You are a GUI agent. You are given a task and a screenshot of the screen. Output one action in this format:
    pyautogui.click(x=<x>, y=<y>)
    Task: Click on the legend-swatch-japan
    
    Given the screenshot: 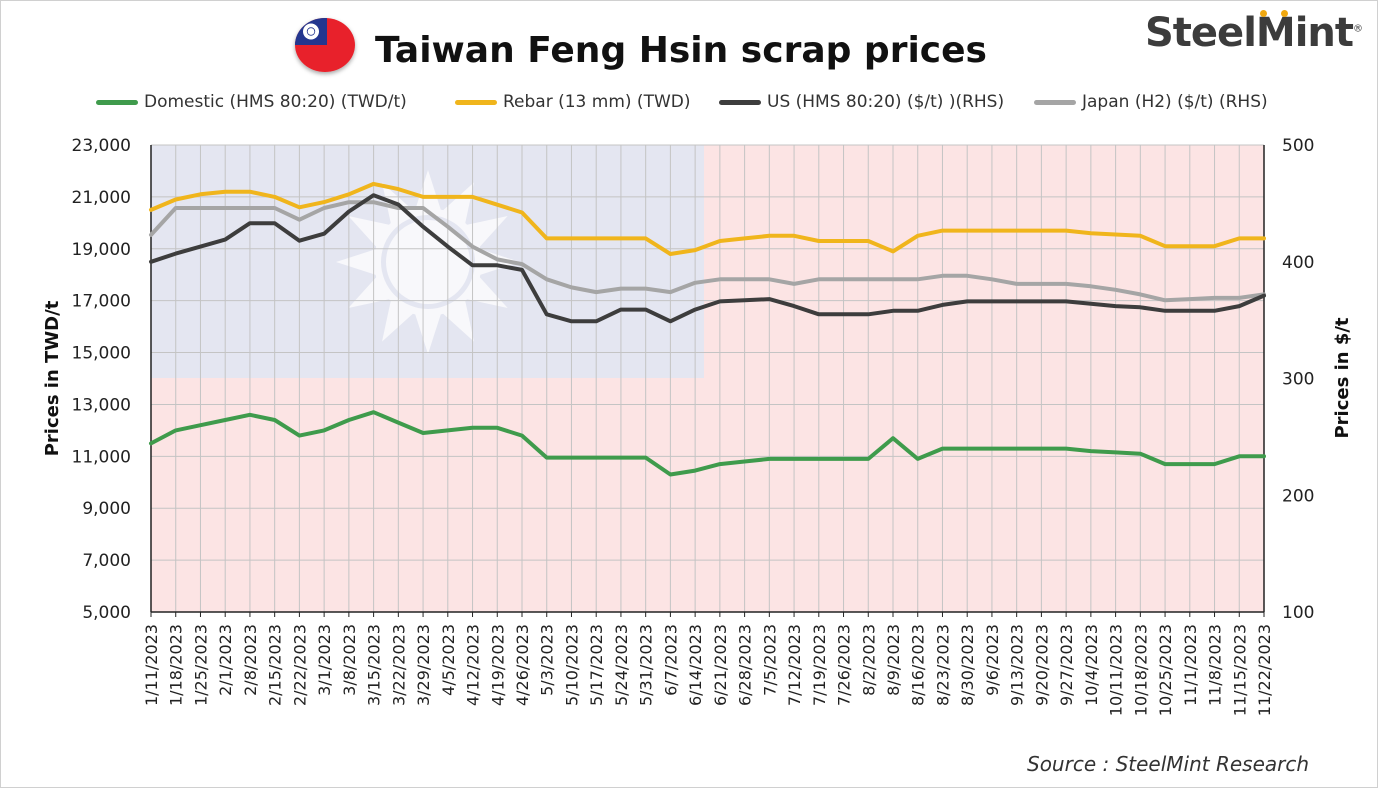 What is the action you would take?
    pyautogui.click(x=1055, y=102)
    